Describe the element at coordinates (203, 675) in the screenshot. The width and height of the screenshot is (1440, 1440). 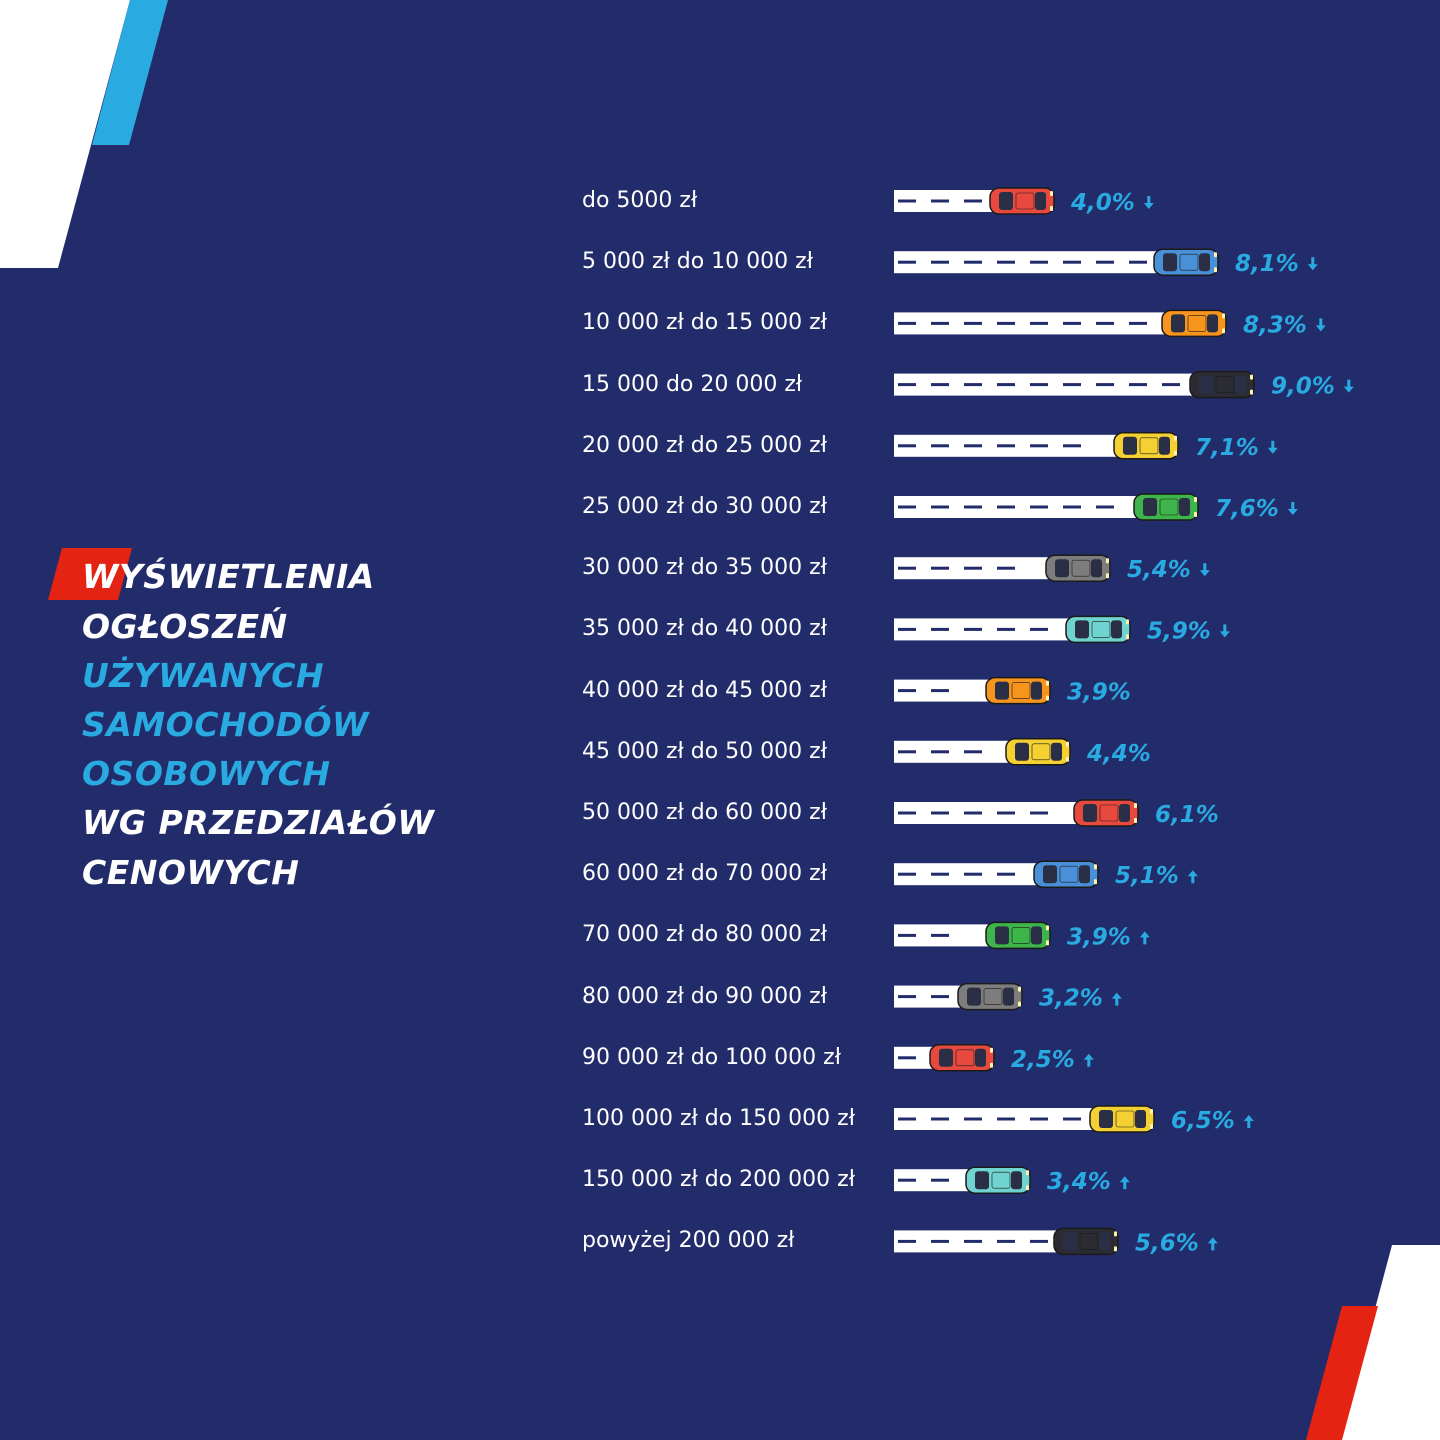
I see `title-line: UŻYWANYCH` at that location.